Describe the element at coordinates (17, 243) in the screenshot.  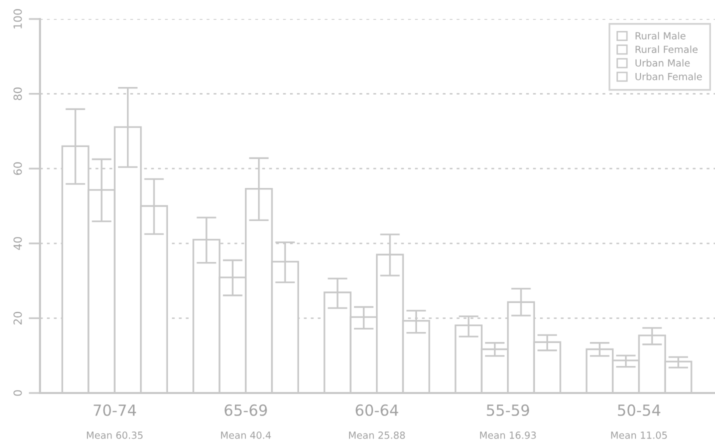
I see `y-tick-label: 40` at that location.